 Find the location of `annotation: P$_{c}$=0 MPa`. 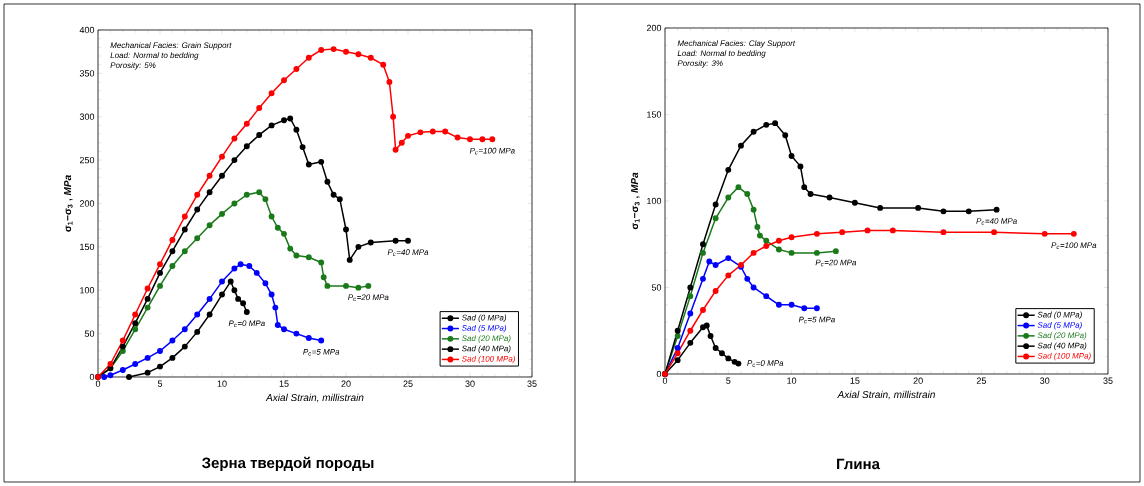

annotation: P$_{c}$=0 MPa is located at coordinates (246, 324).